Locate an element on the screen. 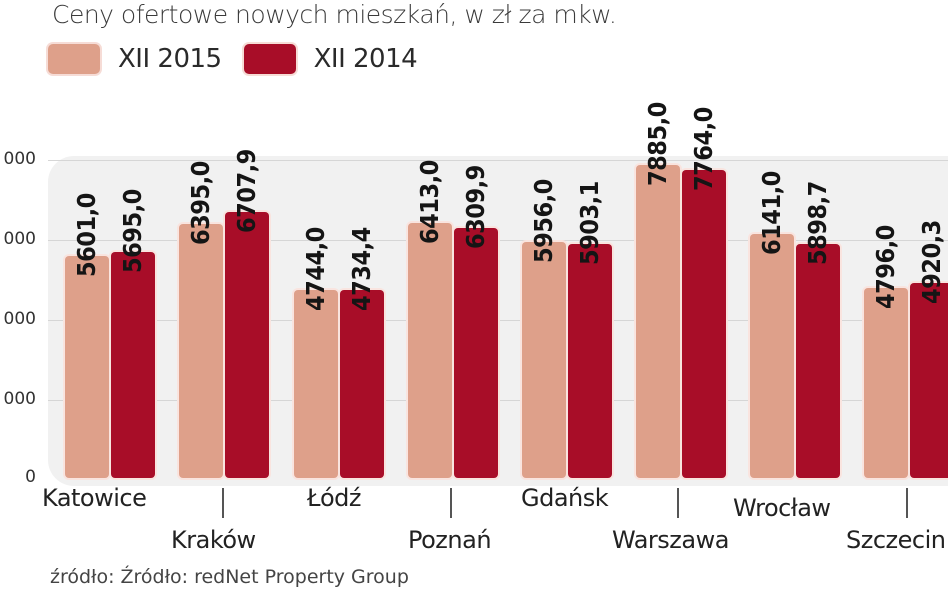  legend-swatch-2015 is located at coordinates (74, 59).